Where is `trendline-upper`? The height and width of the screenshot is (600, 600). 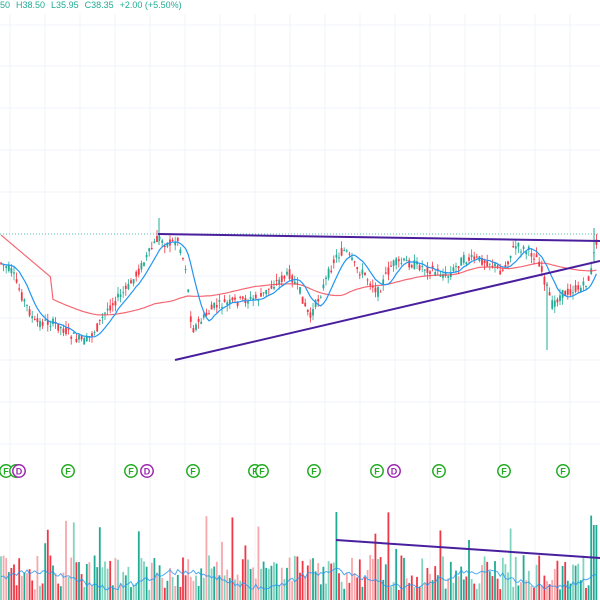 trendline-upper is located at coordinates (378, 237).